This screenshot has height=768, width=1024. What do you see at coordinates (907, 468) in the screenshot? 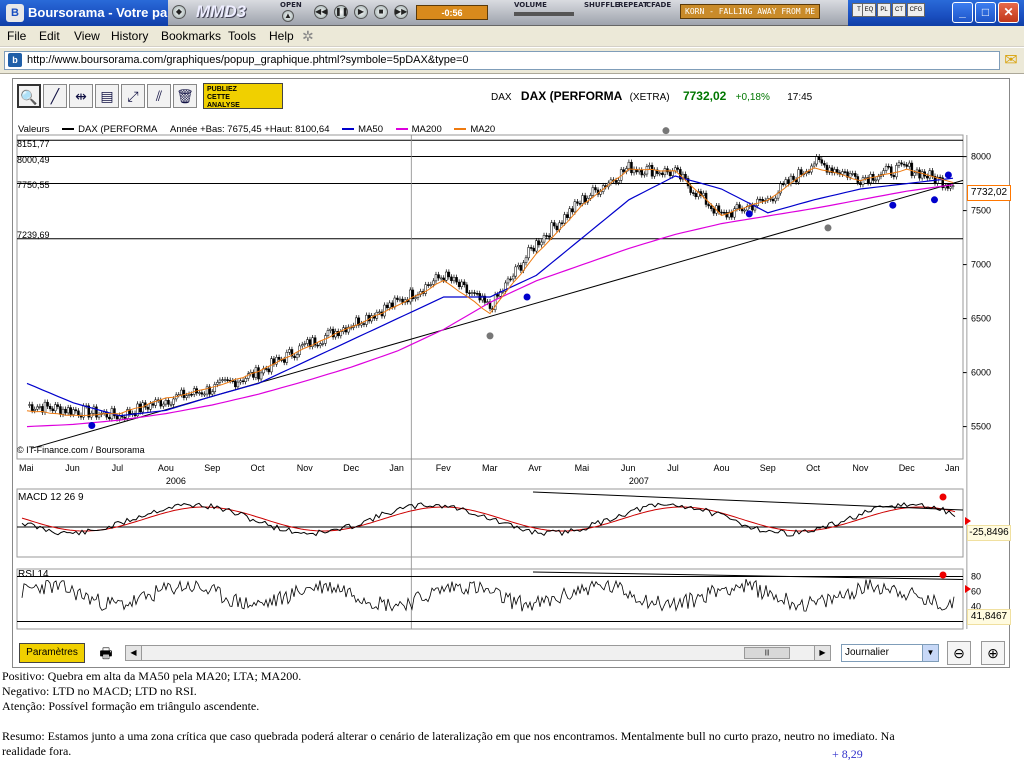
I see `x-tick-label: Dec` at bounding box center [907, 468].